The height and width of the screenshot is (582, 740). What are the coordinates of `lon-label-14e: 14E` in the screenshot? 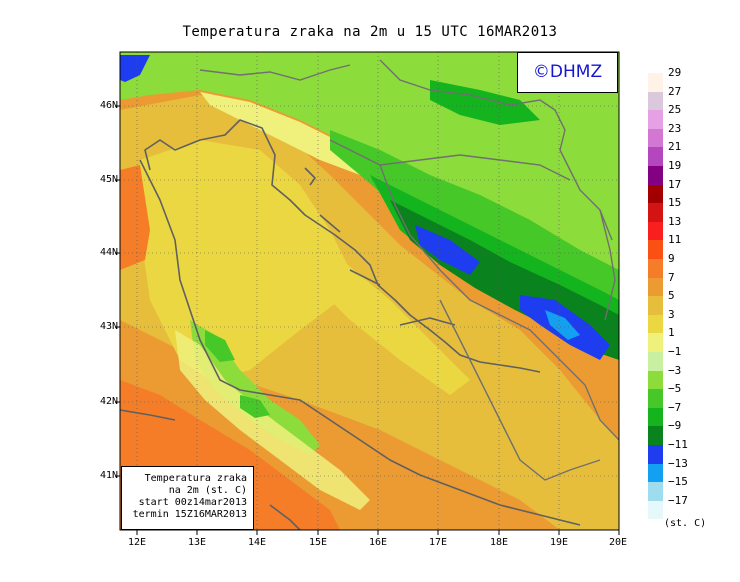 It's located at (257, 542).